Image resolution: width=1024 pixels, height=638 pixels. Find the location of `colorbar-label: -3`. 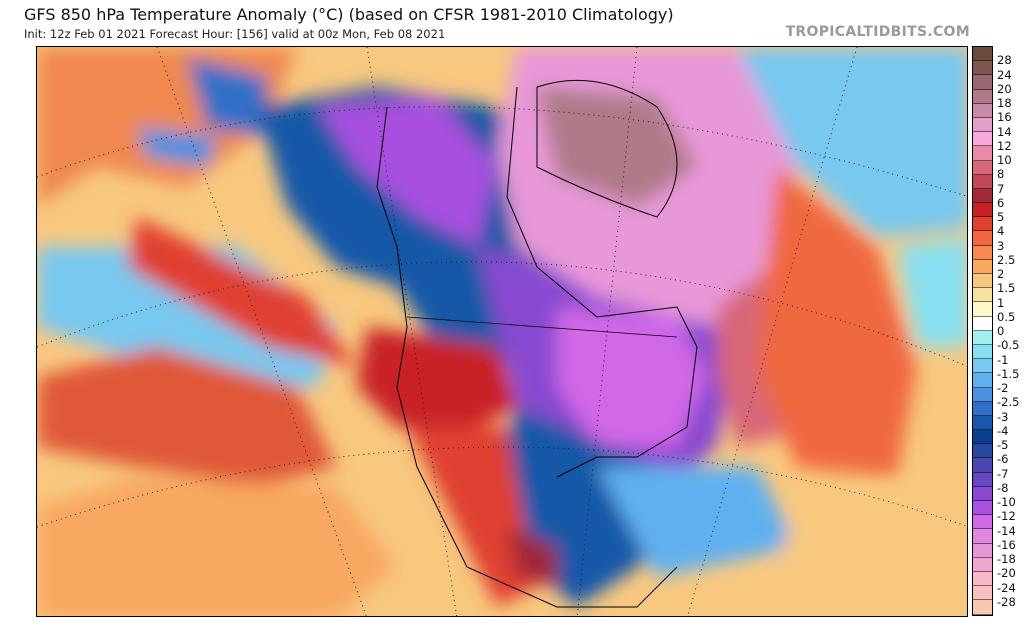

colorbar-label: -3 is located at coordinates (1003, 416).